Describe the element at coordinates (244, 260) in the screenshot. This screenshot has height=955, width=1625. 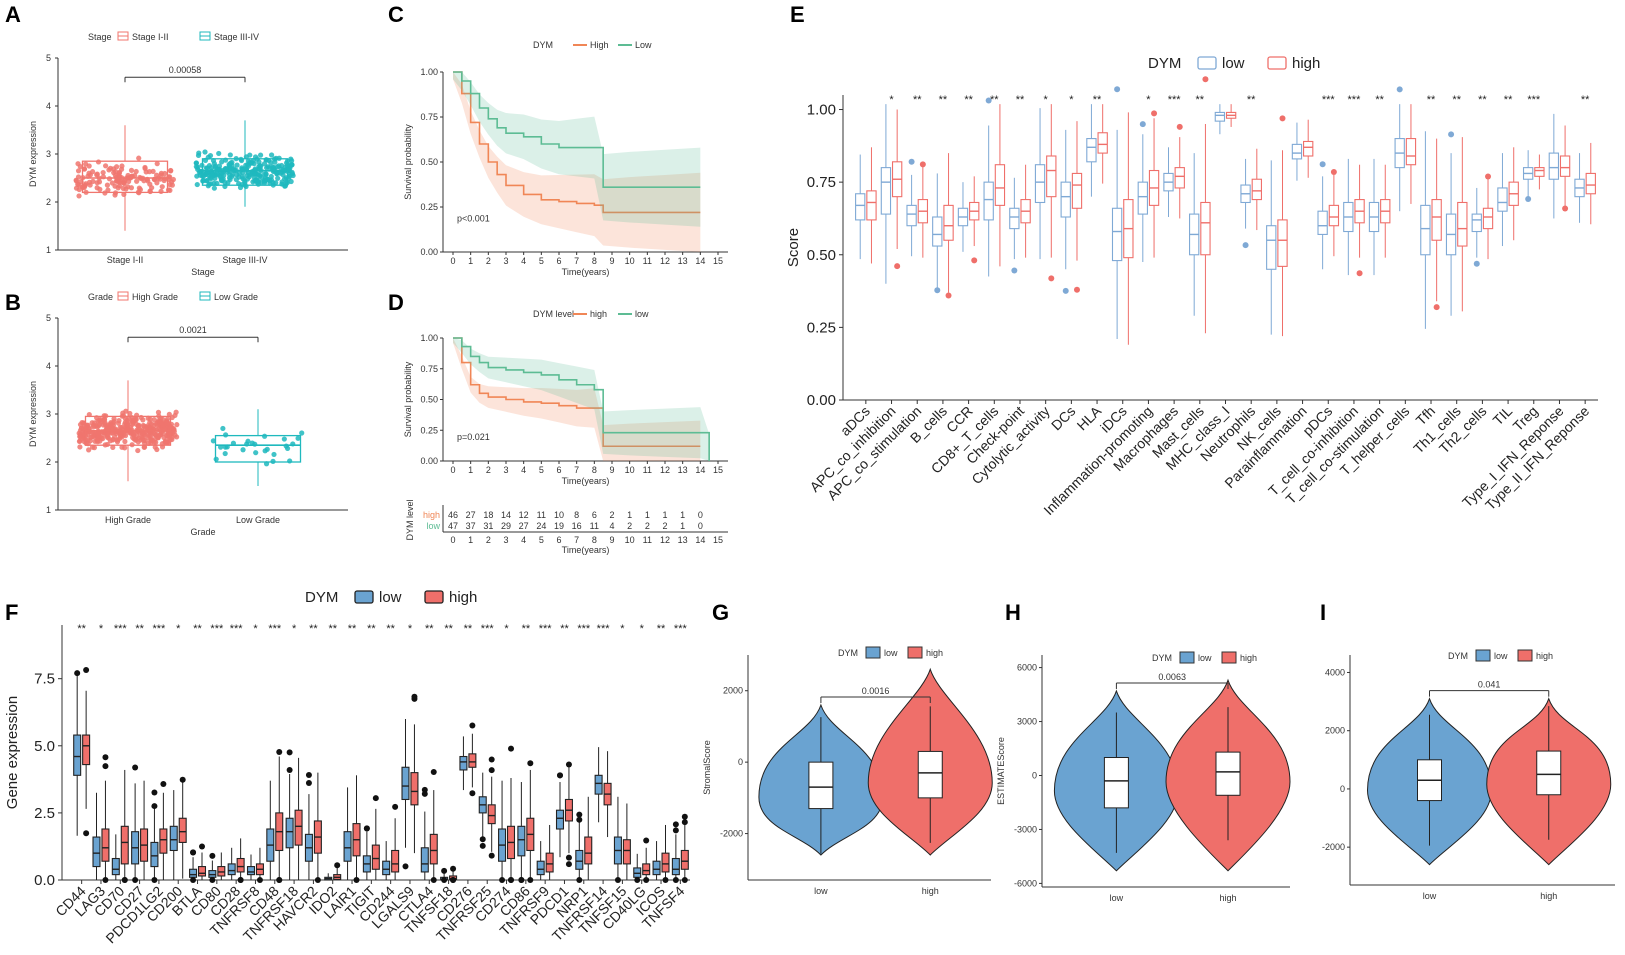
I see `x-tick-label: Stage III-IV` at that location.